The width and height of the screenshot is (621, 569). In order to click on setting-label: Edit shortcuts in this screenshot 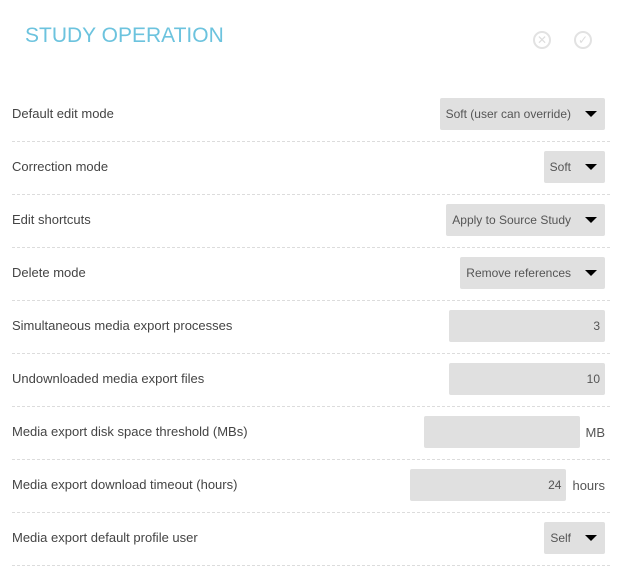, I will do `click(51, 219)`.